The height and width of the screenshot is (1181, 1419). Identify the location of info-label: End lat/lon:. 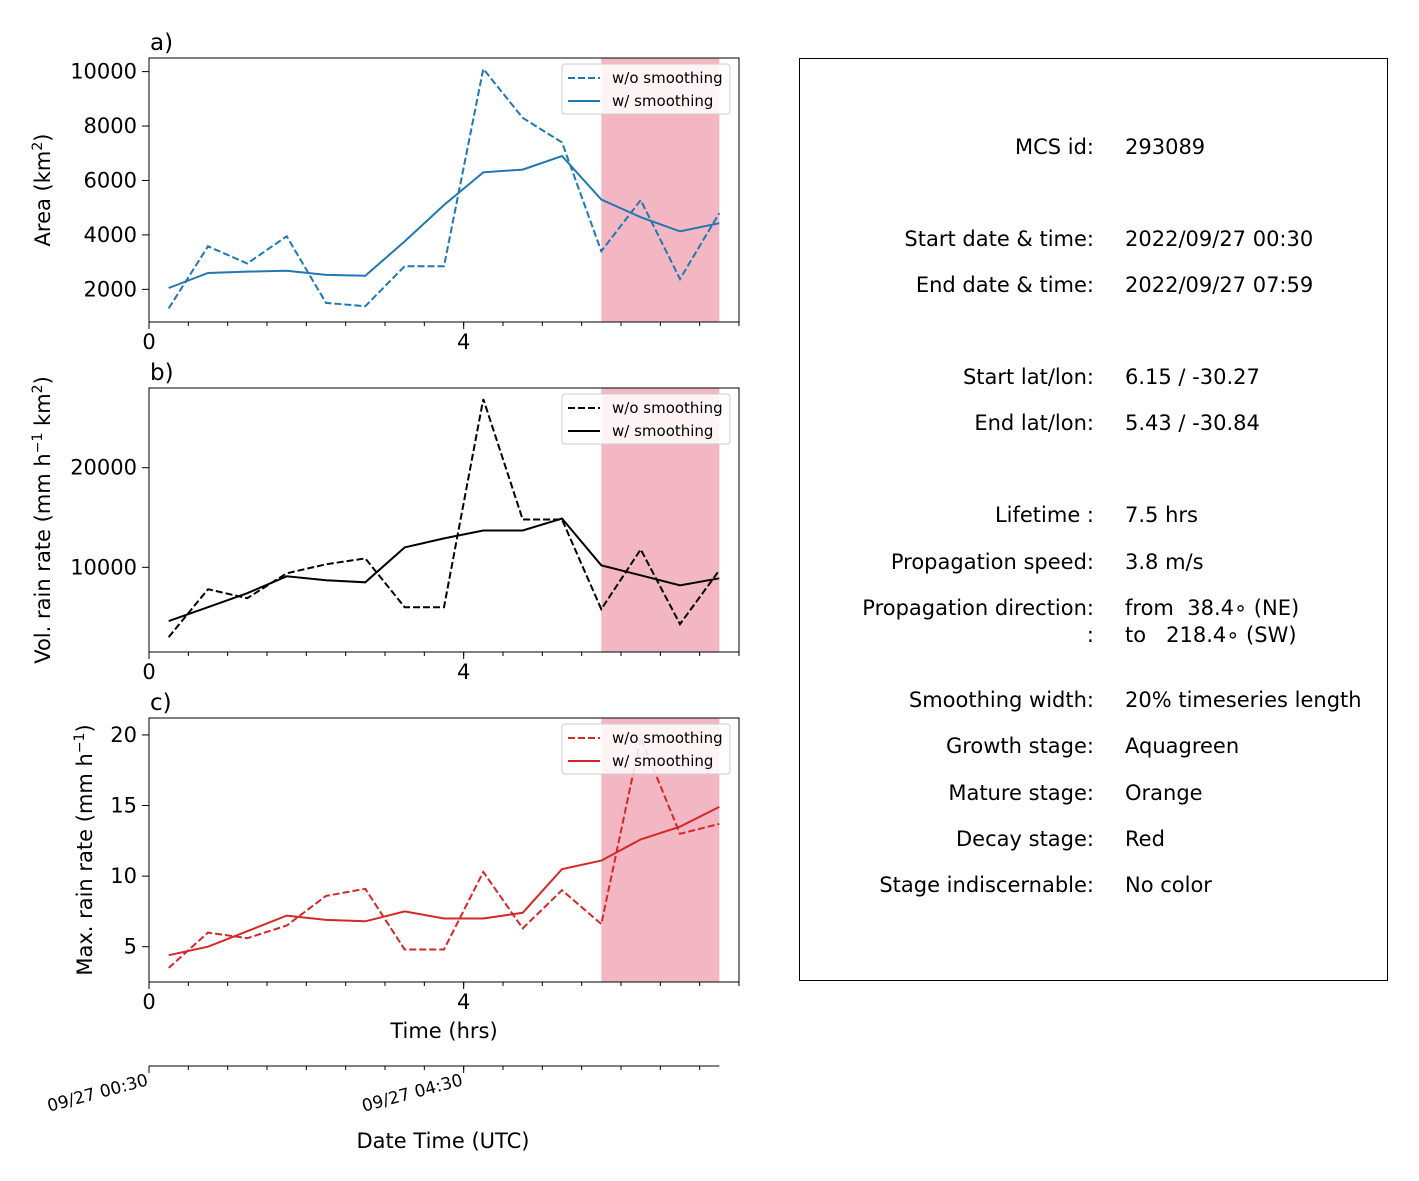
(1034, 423).